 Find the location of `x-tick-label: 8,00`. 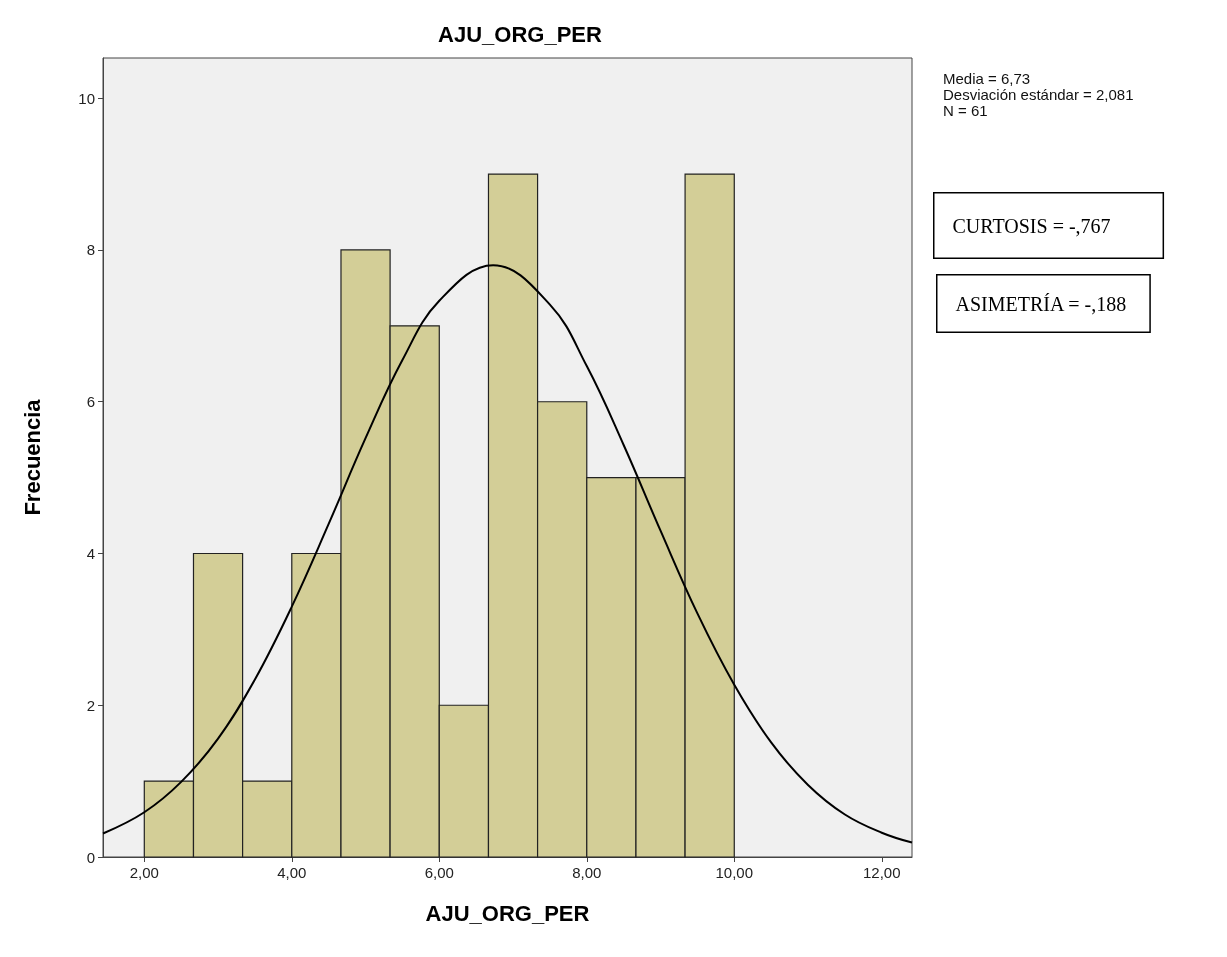

x-tick-label: 8,00 is located at coordinates (587, 872).